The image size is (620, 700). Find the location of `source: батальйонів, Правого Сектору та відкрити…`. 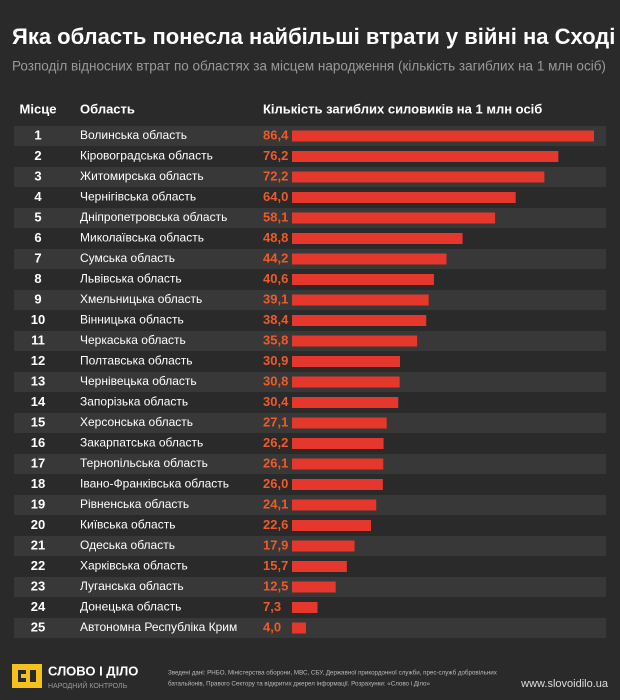

source: батальйонів, Правого Сектору та відкрити… is located at coordinates (299, 684).